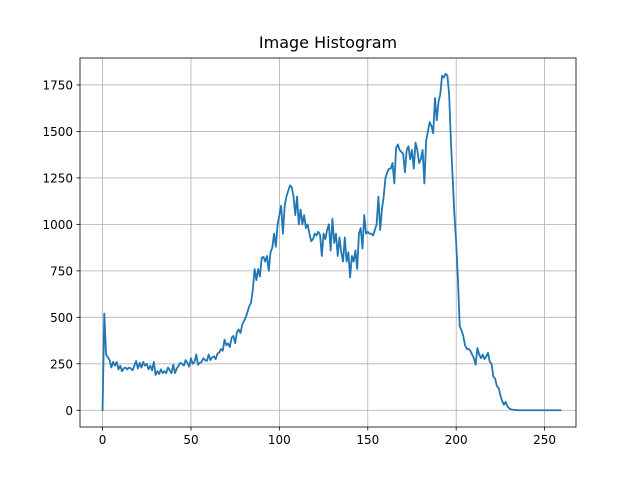 This screenshot has height=480, width=640. What do you see at coordinates (103, 440) in the screenshot?
I see `x-tick-label: 0` at bounding box center [103, 440].